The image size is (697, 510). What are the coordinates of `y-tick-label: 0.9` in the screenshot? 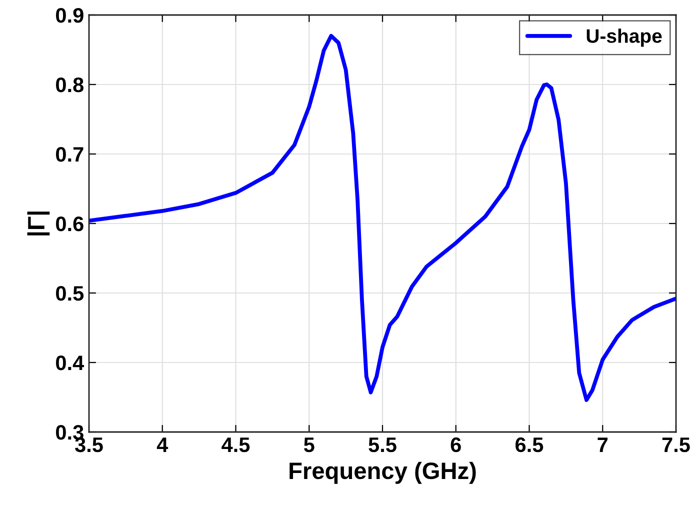 It's located at (70, 15).